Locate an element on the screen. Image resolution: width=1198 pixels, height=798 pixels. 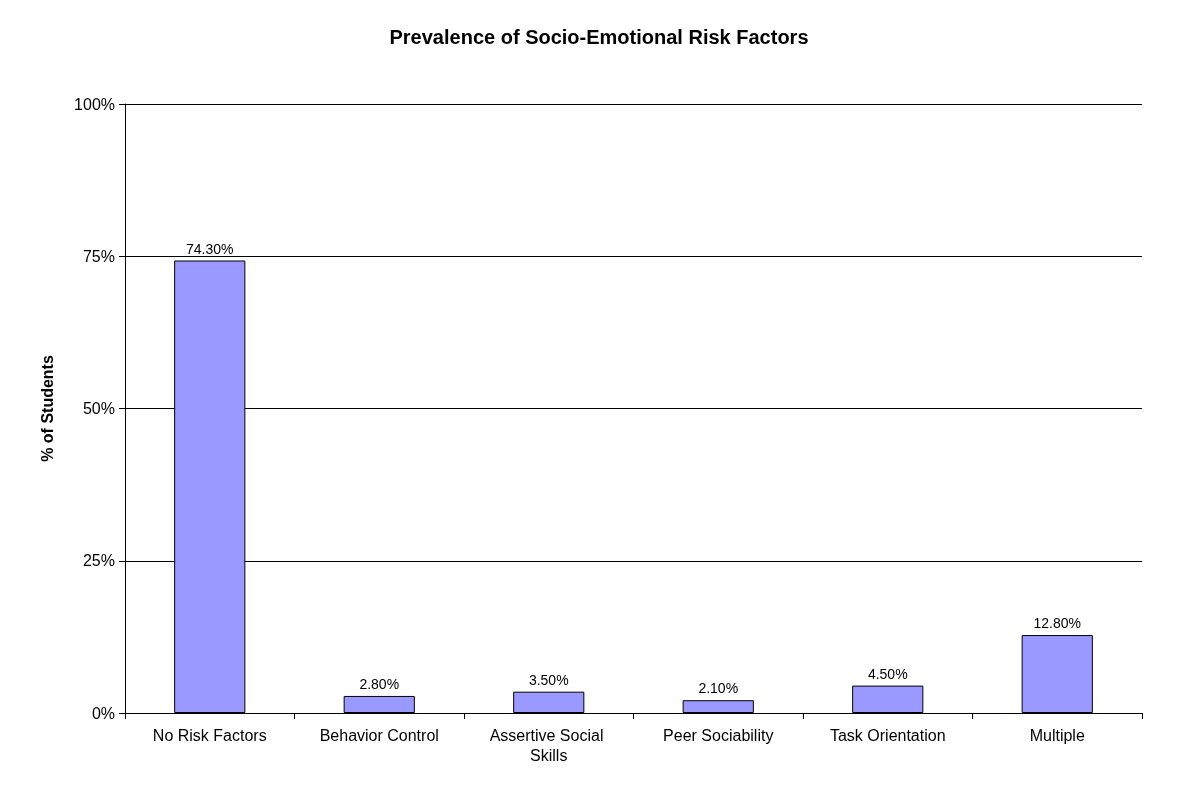
x-tick-label: Multiple is located at coordinates (1057, 735).